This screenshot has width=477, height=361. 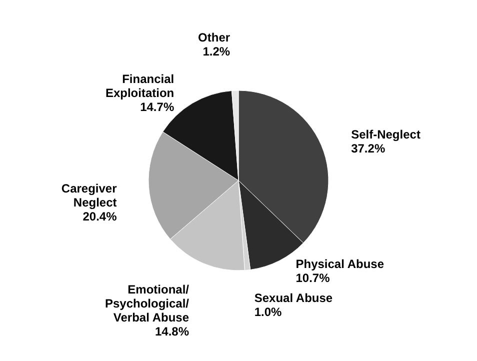 What do you see at coordinates (89, 196) in the screenshot?
I see `slice-label: Caregiver Neglect` at bounding box center [89, 196].